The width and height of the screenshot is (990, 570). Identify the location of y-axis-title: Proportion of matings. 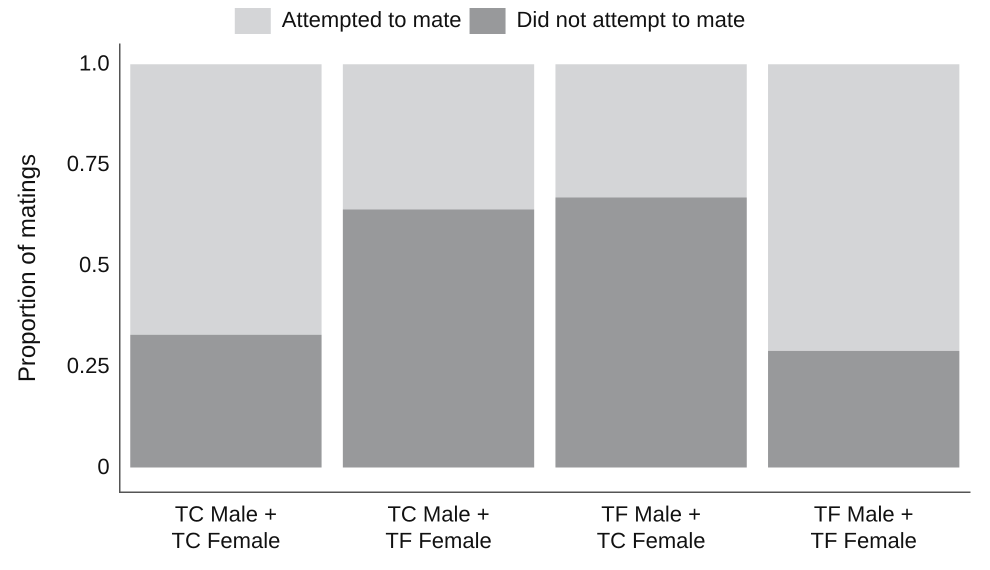
(28, 268).